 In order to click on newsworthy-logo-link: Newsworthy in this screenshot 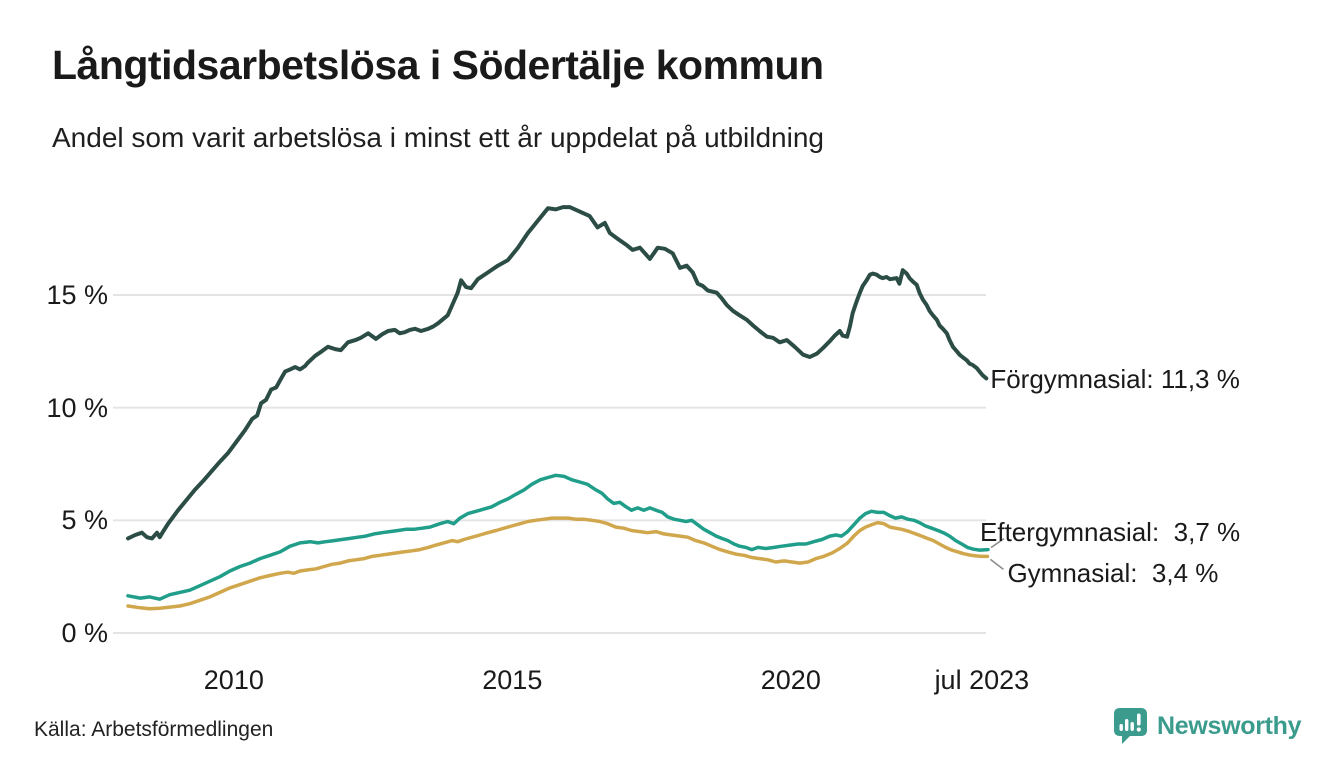, I will do `click(1207, 726)`.